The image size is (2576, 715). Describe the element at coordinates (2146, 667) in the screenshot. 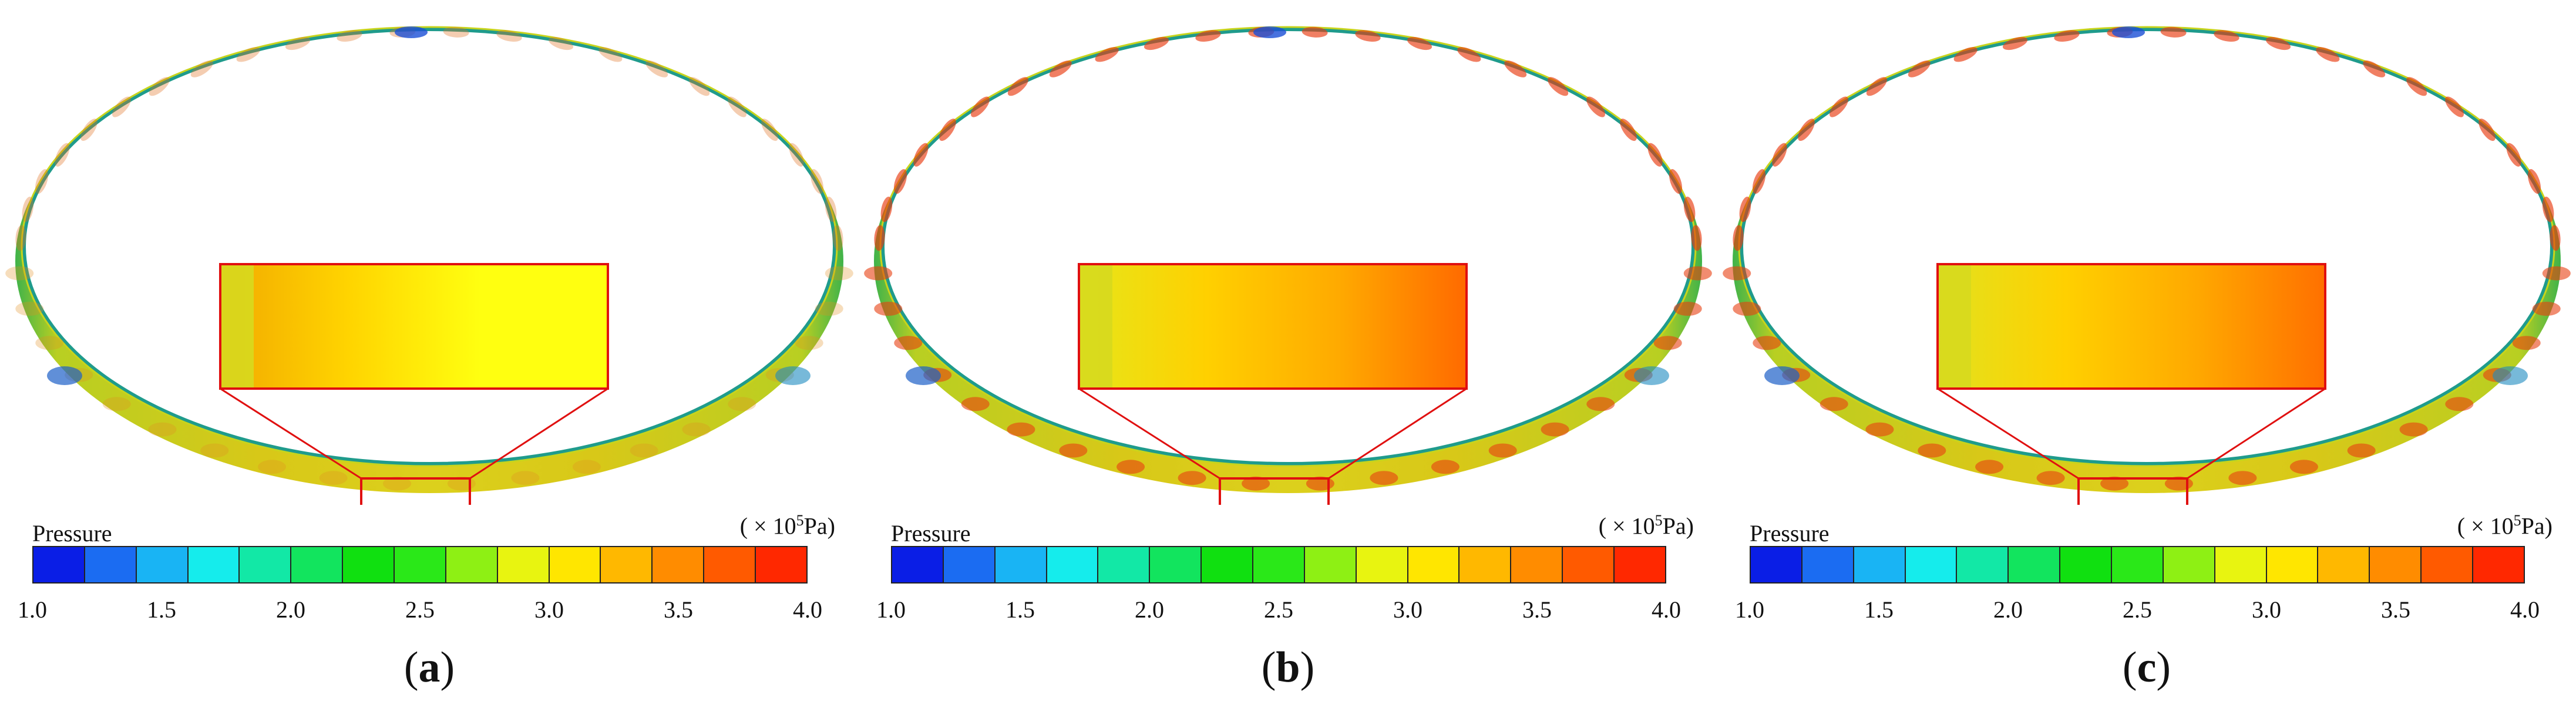

I see `panel-caption: (c)` at that location.